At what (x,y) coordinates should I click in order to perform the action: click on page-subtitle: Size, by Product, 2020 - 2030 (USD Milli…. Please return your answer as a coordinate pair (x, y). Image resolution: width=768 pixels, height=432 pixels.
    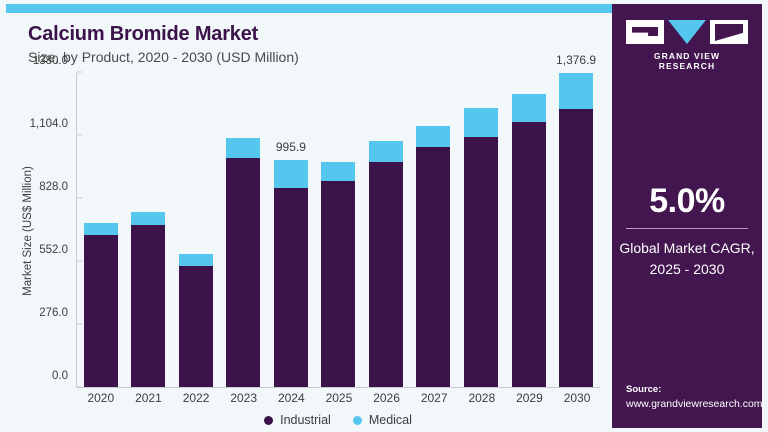
    Looking at the image, I should click on (163, 57).